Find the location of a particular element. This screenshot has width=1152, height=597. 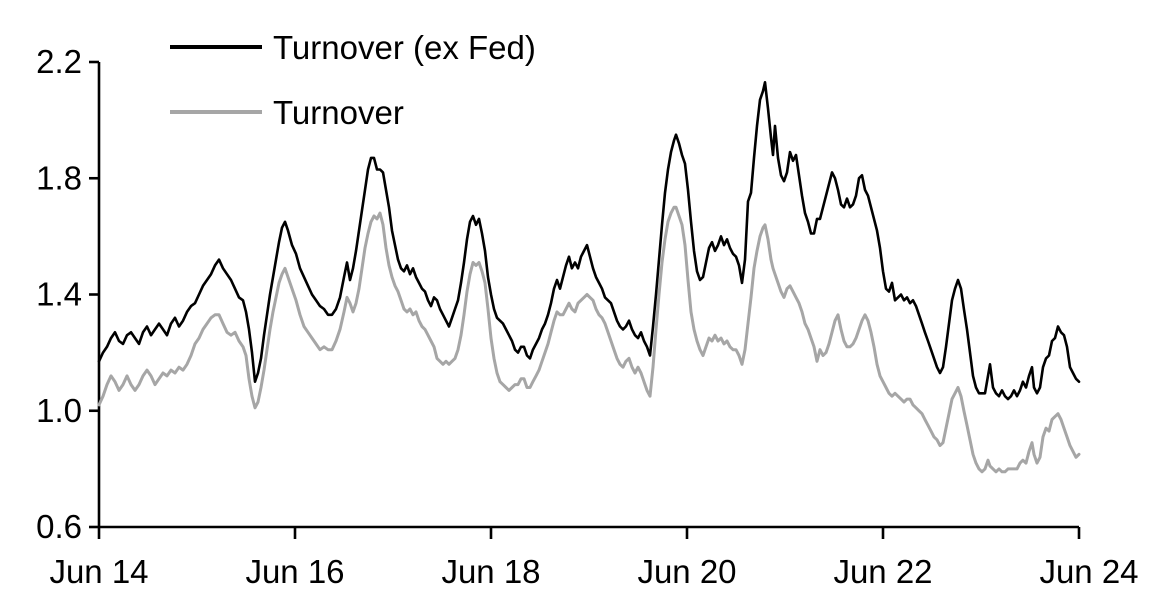

x-tick-label: Jun 14 is located at coordinates (98, 571).